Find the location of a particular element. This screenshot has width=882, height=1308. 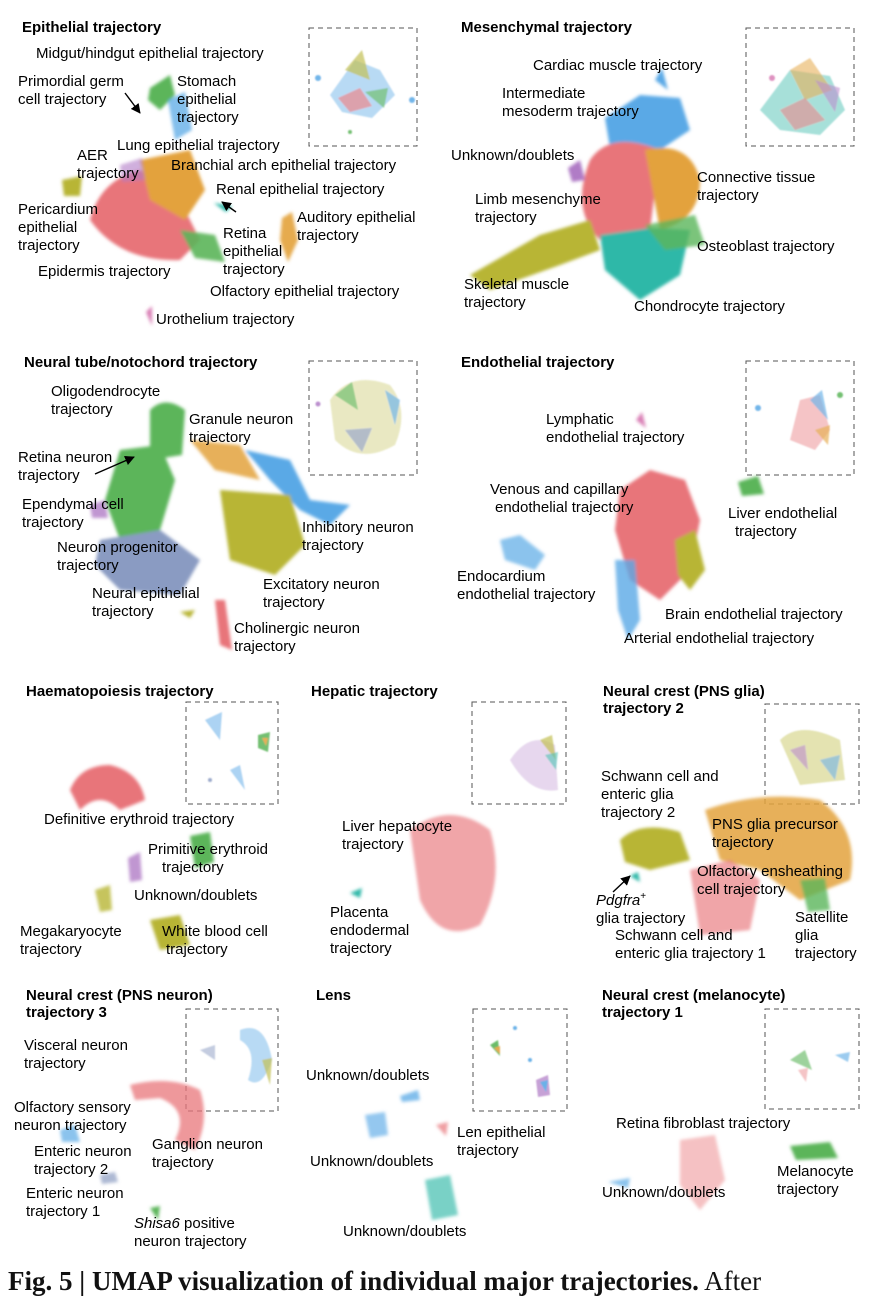

cluster-pericardium is located at coordinates (72, 186).